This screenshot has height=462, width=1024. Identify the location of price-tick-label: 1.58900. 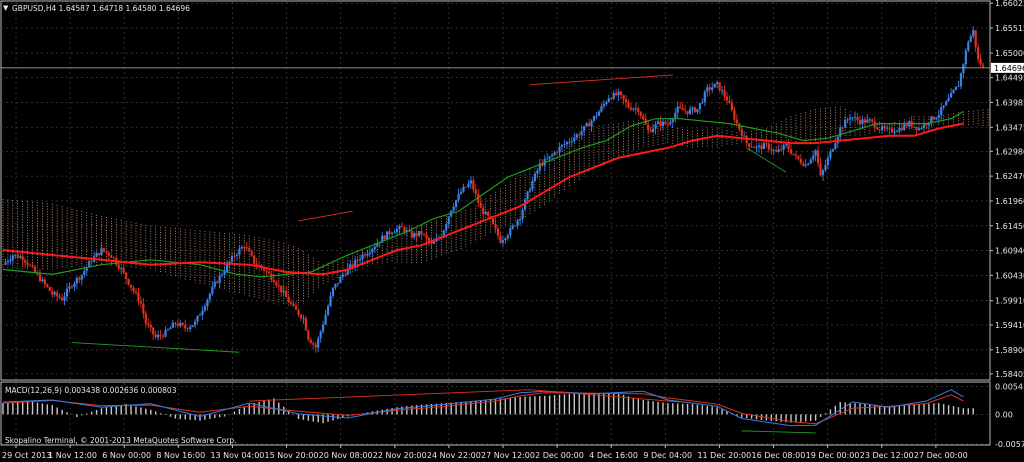
(1009, 350).